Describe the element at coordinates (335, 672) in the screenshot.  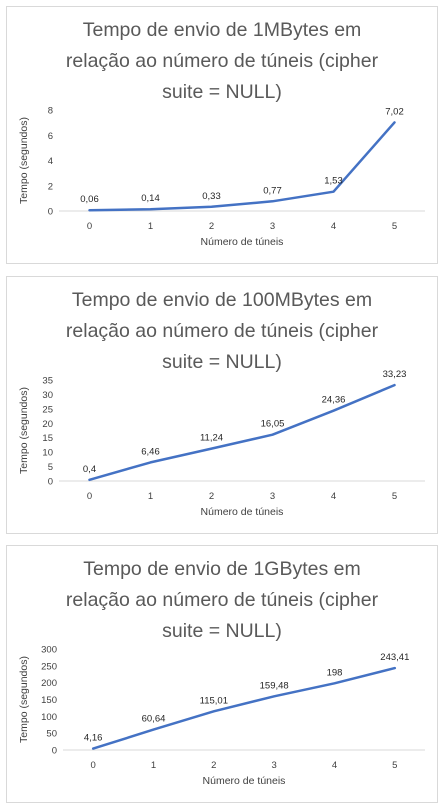
I see `data-label: 198` at that location.